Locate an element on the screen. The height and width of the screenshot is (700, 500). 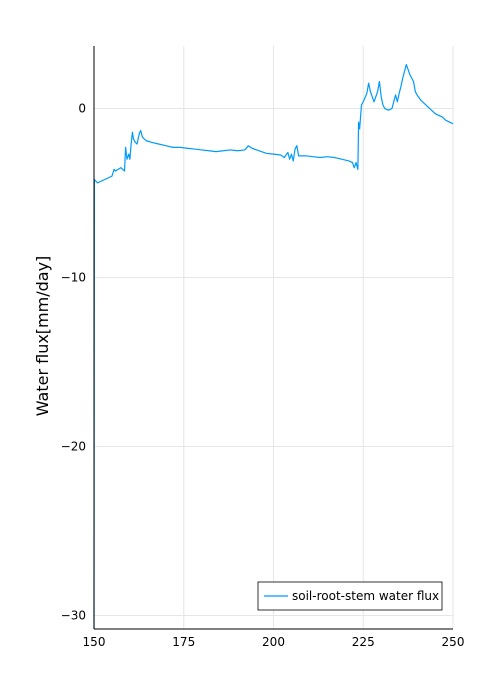
legend-entry-label: soil-root-stem water flux is located at coordinates (365, 596).